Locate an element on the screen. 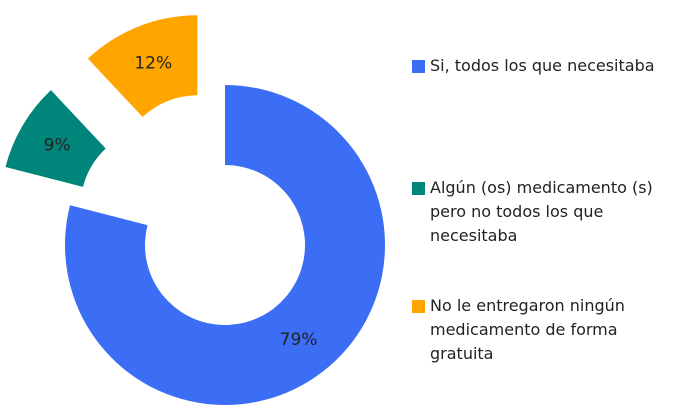 This screenshot has height=414, width=676. legend-item: Si, todos los que necesitaba is located at coordinates (541, 66).